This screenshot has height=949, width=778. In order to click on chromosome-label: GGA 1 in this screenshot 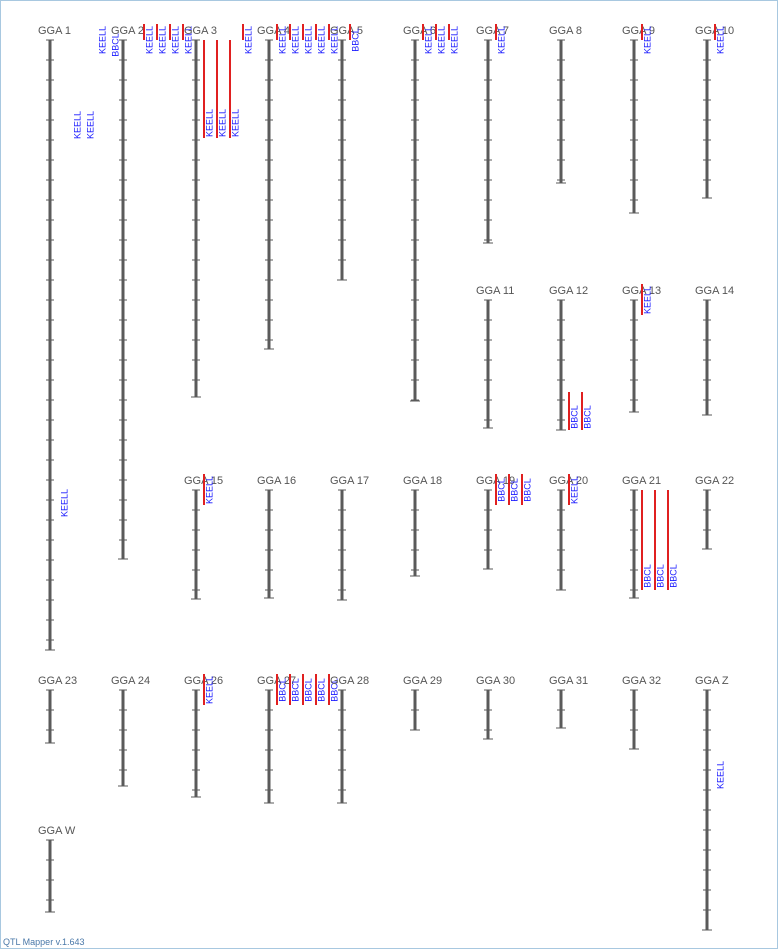, I will do `click(54, 31)`.